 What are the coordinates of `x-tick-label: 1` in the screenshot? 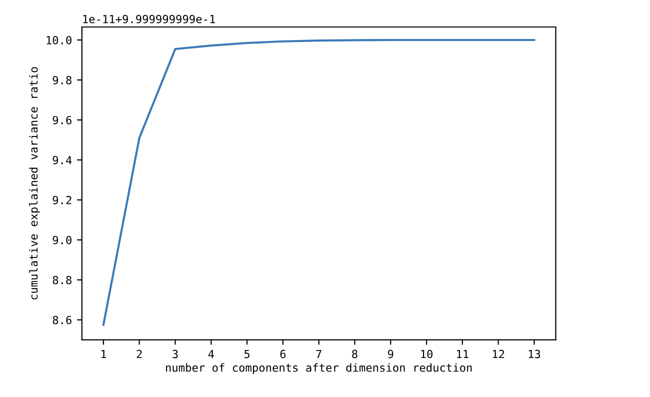 It's located at (103, 354).